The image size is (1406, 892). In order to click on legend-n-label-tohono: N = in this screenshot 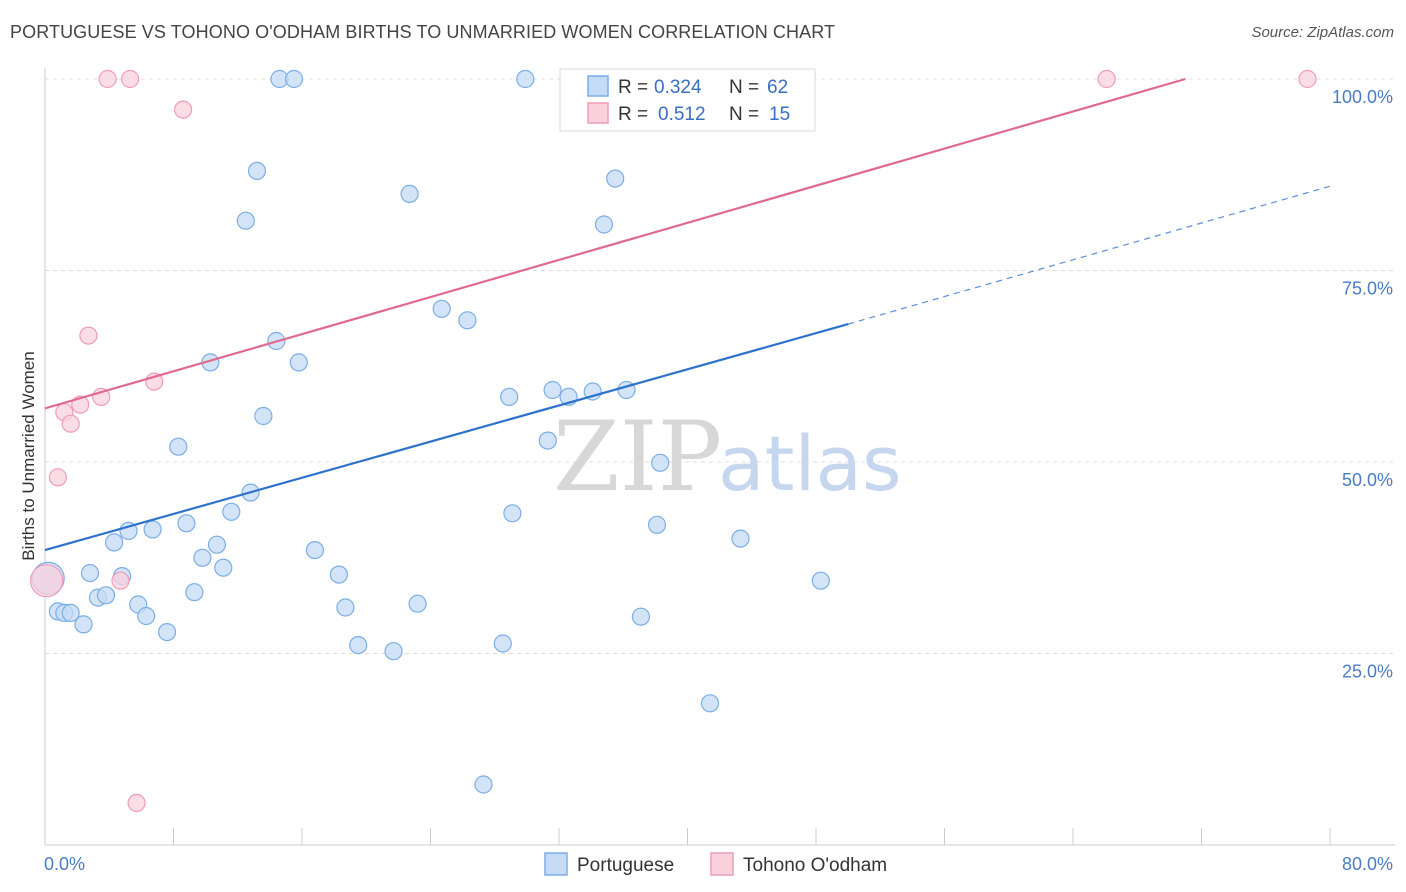, I will do `click(744, 114)`.